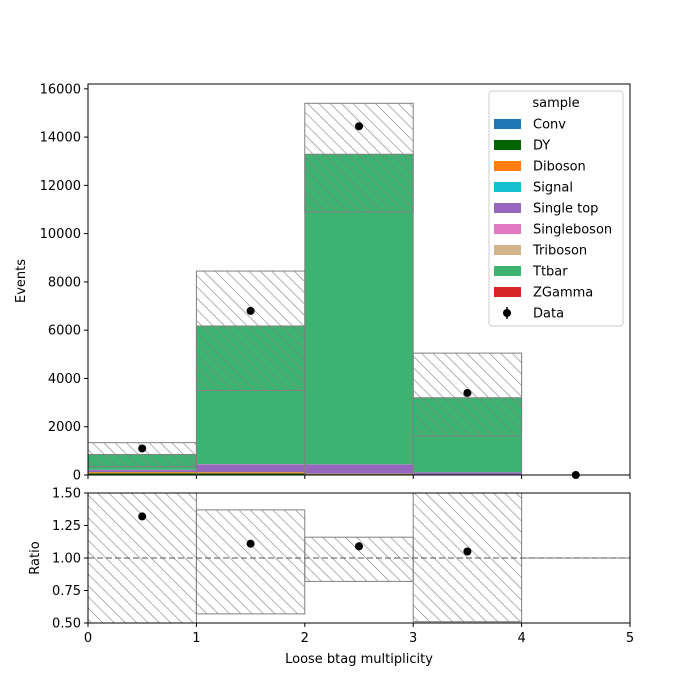 The width and height of the screenshot is (700, 700). I want to click on ratio-y-tick-label: 1.50, so click(66, 494).